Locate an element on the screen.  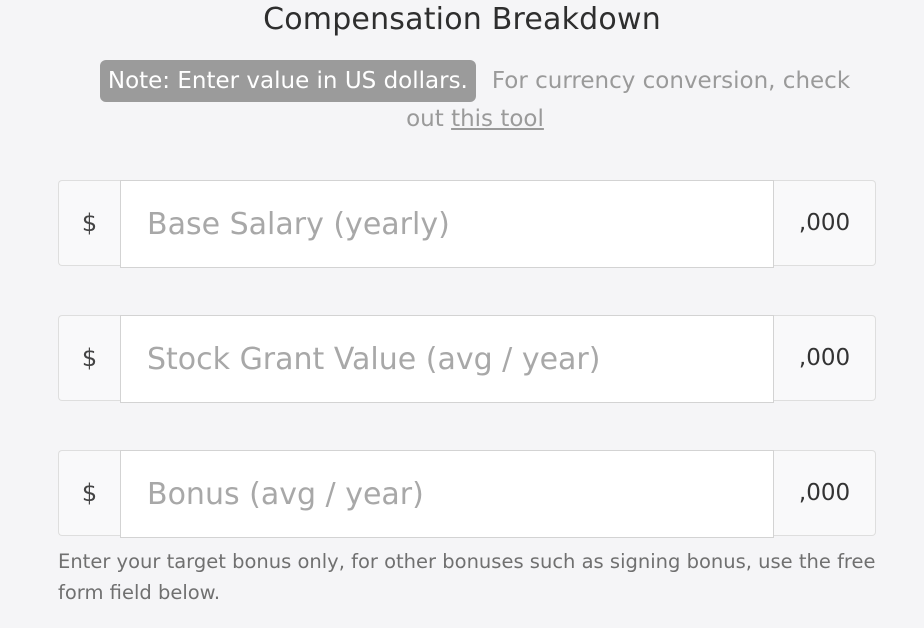
bonus-group: $ ,000 is located at coordinates (467, 494).